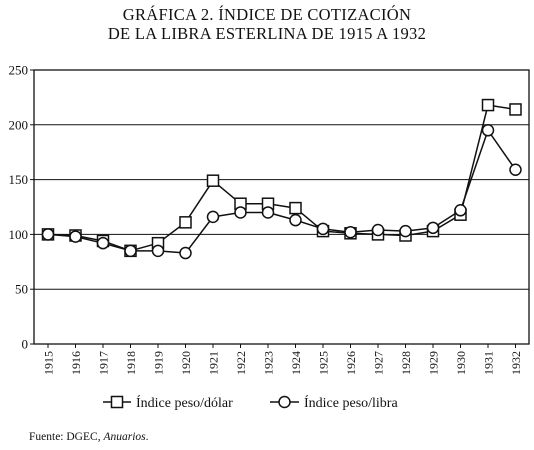 The height and width of the screenshot is (450, 534). What do you see at coordinates (147, 437) in the screenshot?
I see `source-end: .` at bounding box center [147, 437].